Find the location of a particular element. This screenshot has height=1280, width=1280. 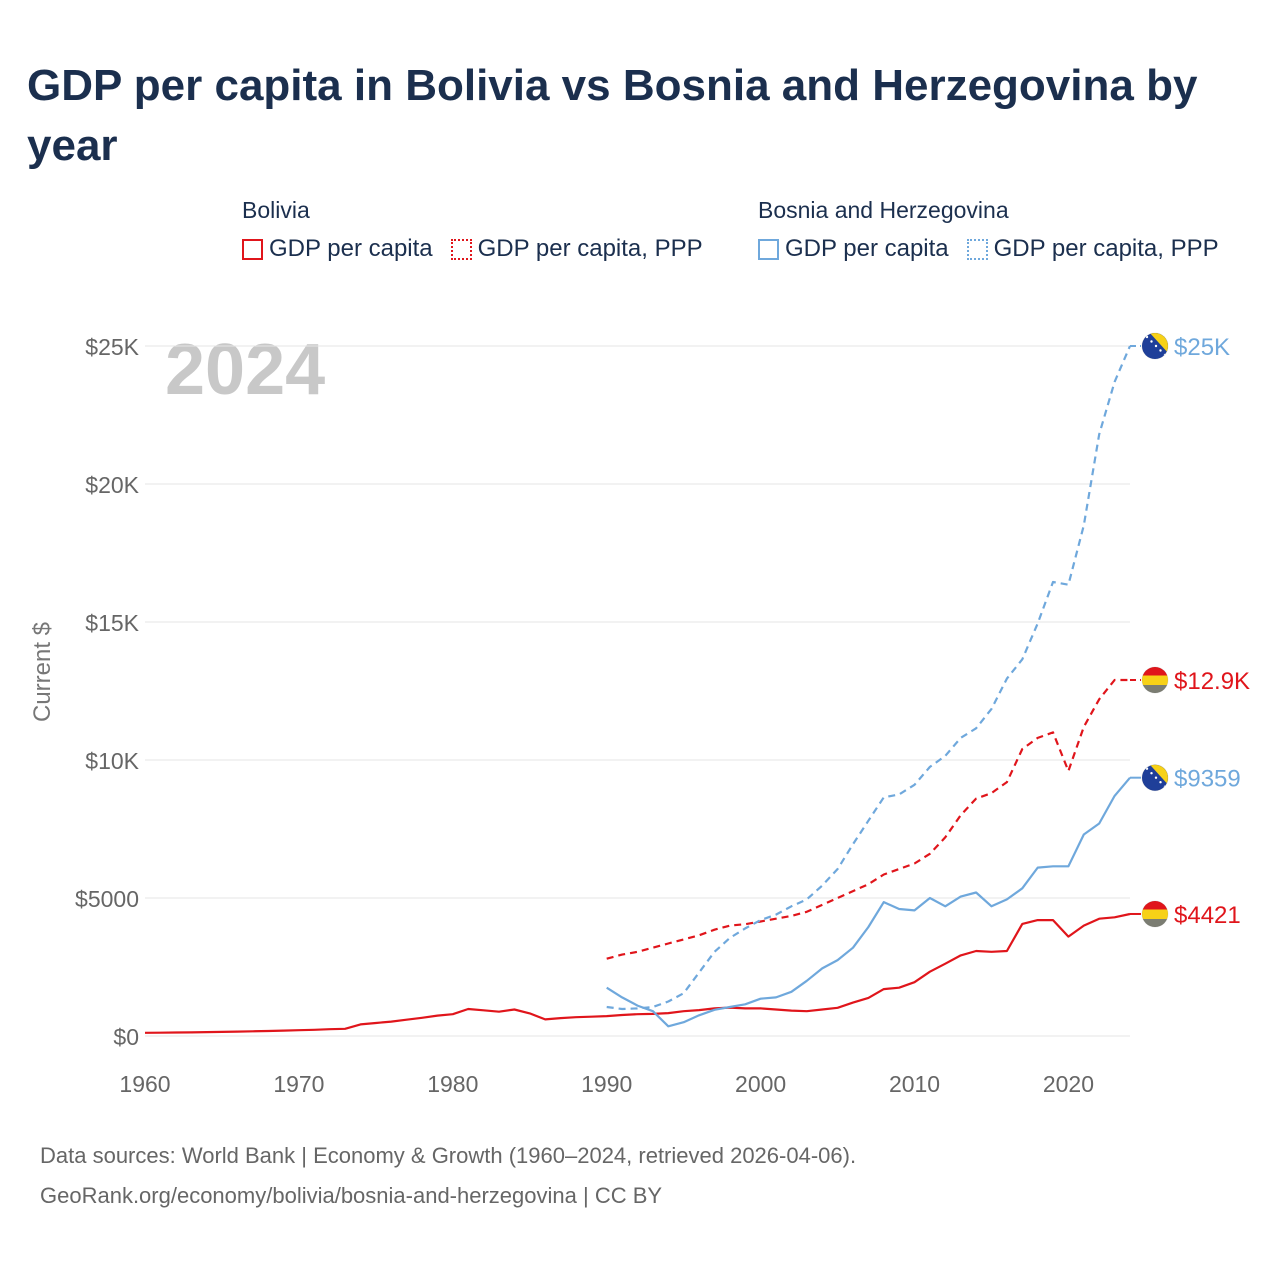

legend-item-bosnia-gdp: GDP per capita is located at coordinates (853, 249).